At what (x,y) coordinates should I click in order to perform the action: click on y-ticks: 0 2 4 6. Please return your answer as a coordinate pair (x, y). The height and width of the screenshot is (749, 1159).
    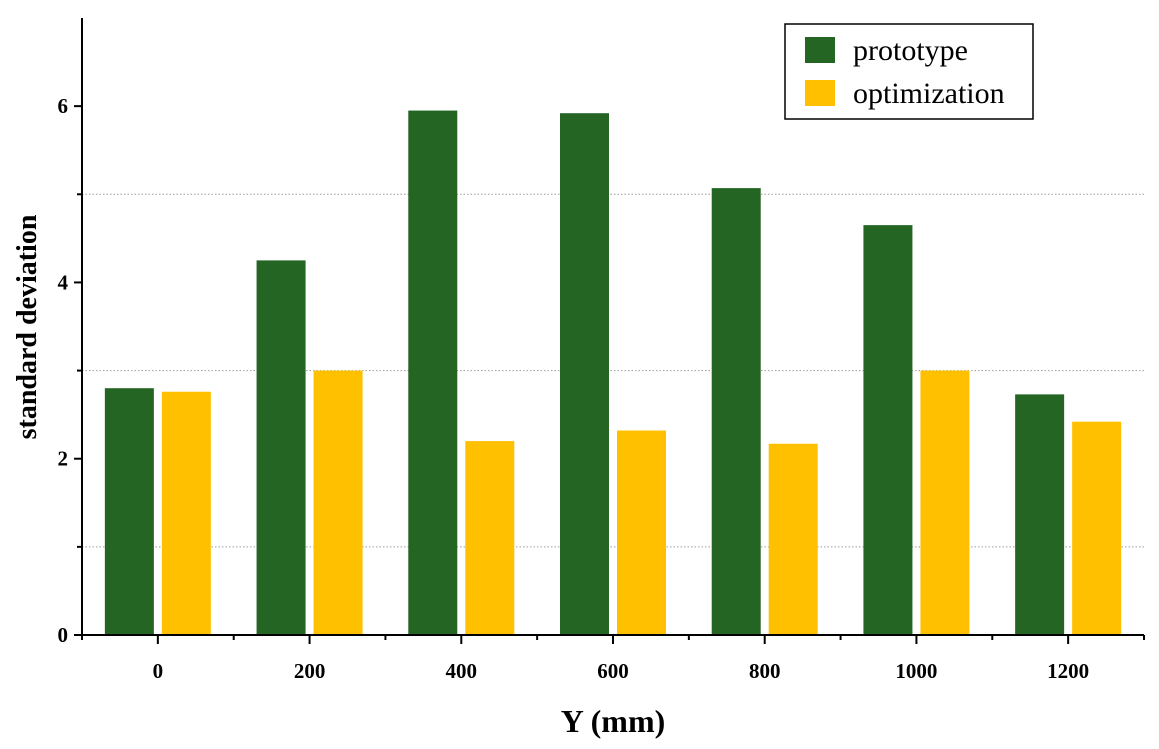
    Looking at the image, I should click on (70, 370).